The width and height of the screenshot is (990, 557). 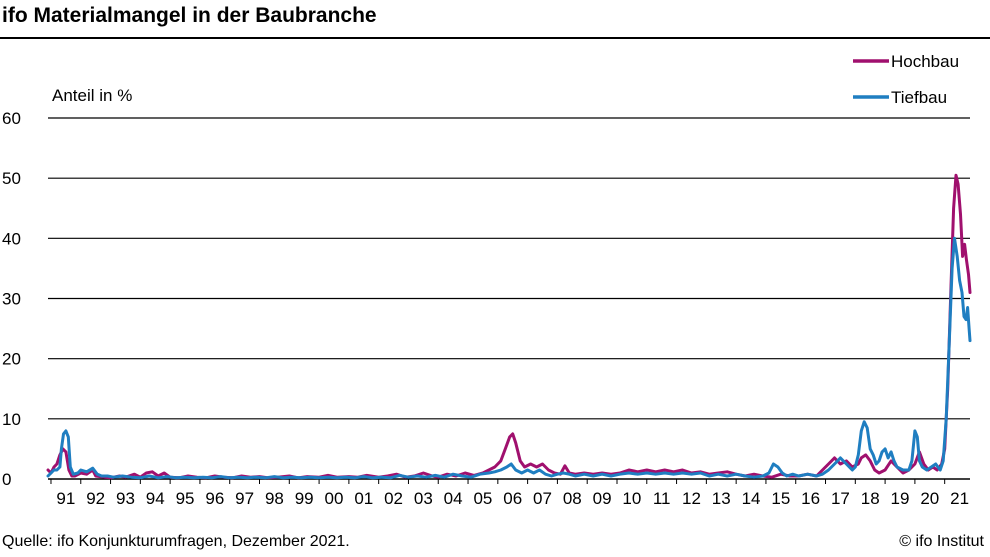 What do you see at coordinates (11, 359) in the screenshot?
I see `y-tick-label: 20` at bounding box center [11, 359].